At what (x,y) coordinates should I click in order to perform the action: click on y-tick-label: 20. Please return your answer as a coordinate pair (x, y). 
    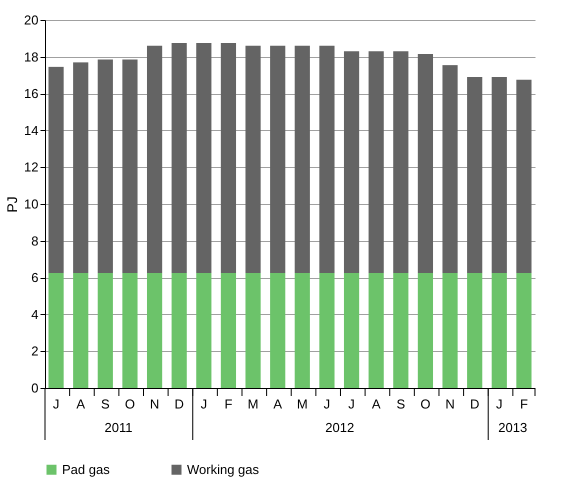
    Looking at the image, I should click on (31, 20).